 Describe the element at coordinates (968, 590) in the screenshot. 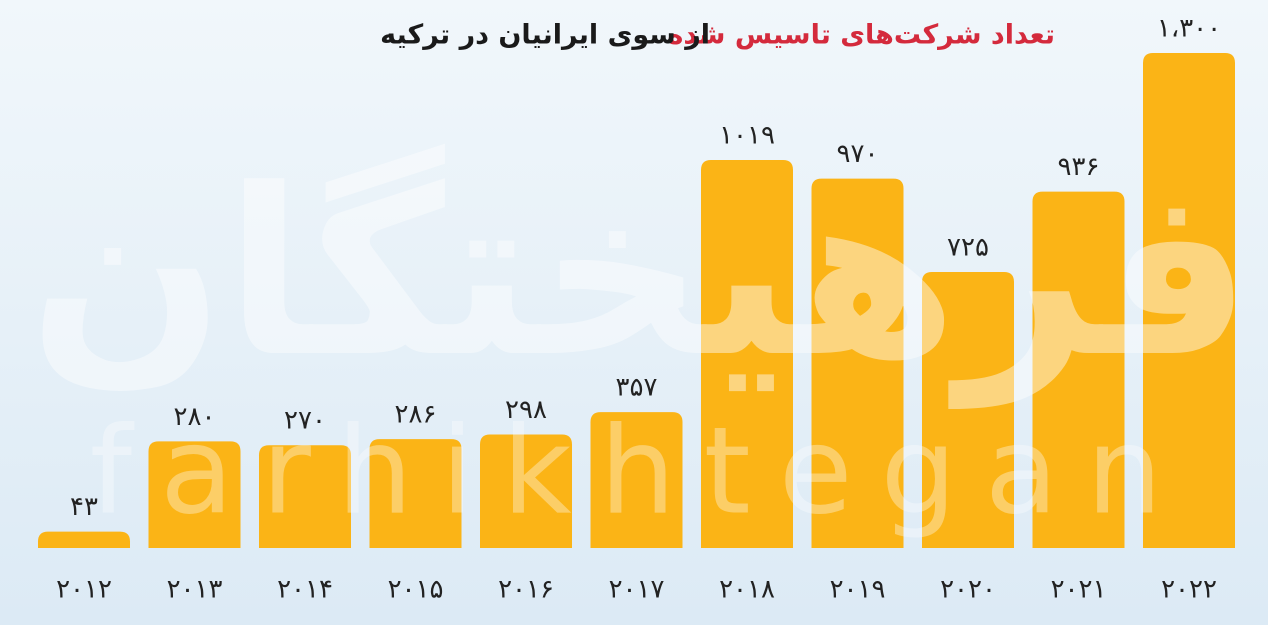

I see `x-tick-label: ۲۰۲۰` at that location.